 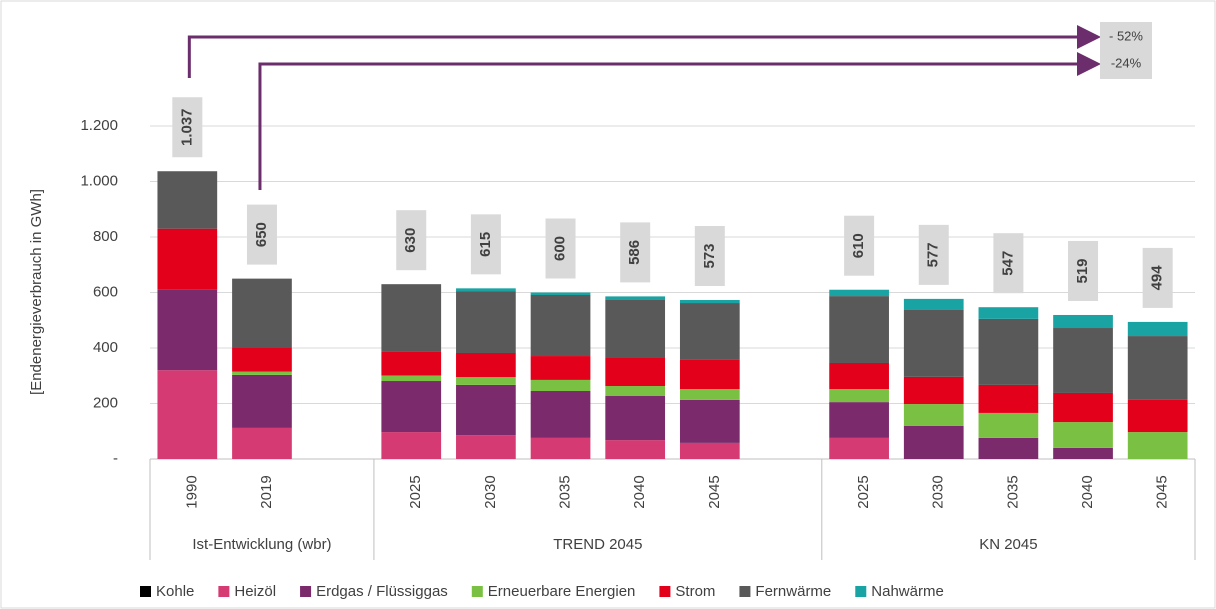 I want to click on y-tick-label: 200, so click(x=105, y=402).